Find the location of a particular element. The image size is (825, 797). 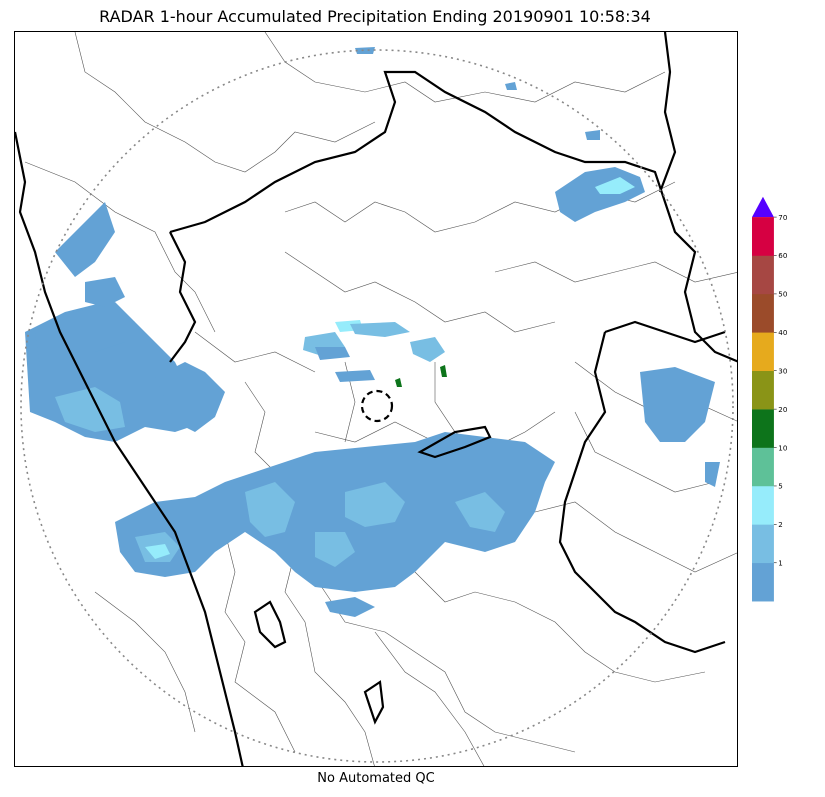

qc-caption: No Automated QC is located at coordinates (376, 778).